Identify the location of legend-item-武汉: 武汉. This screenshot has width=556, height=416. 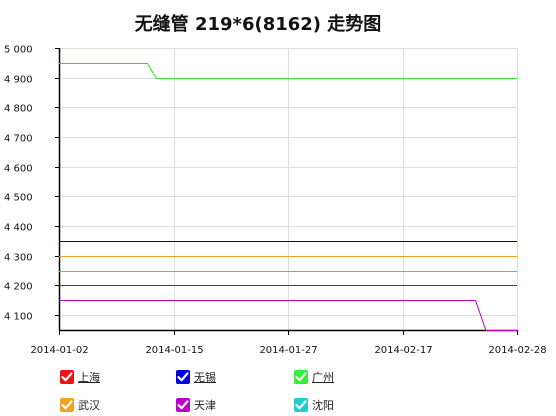
(80, 405).